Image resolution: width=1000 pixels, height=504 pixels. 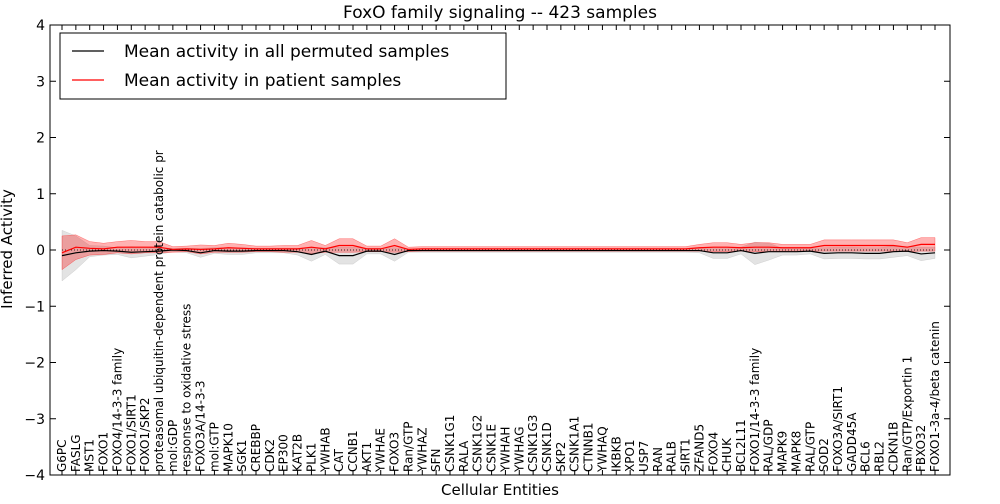 I want to click on series-line-patient, so click(x=498, y=248).